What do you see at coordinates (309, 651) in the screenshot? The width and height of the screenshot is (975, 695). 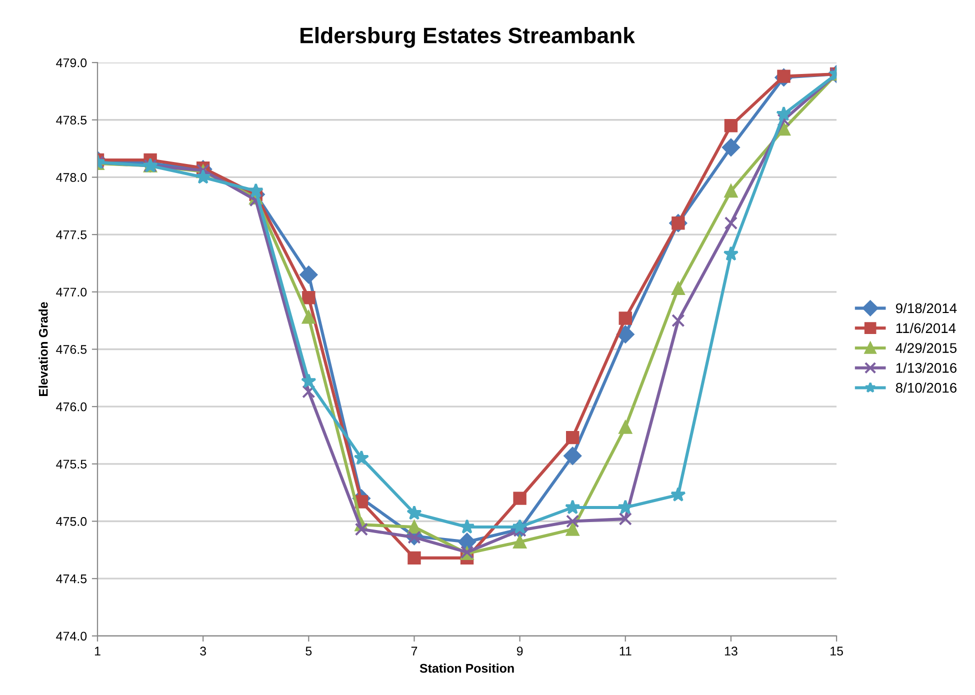 I see `x-tick-label: 5` at bounding box center [309, 651].